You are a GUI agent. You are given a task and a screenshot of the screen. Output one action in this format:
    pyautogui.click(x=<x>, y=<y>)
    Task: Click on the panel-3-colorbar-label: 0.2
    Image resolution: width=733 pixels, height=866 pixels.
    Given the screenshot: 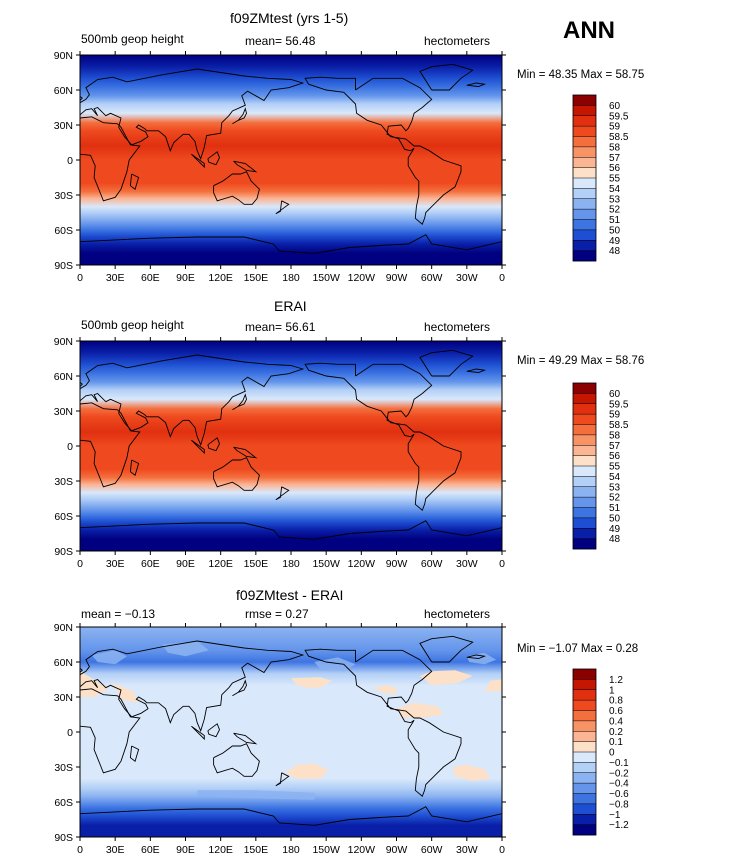 What is the action you would take?
    pyautogui.click(x=616, y=732)
    